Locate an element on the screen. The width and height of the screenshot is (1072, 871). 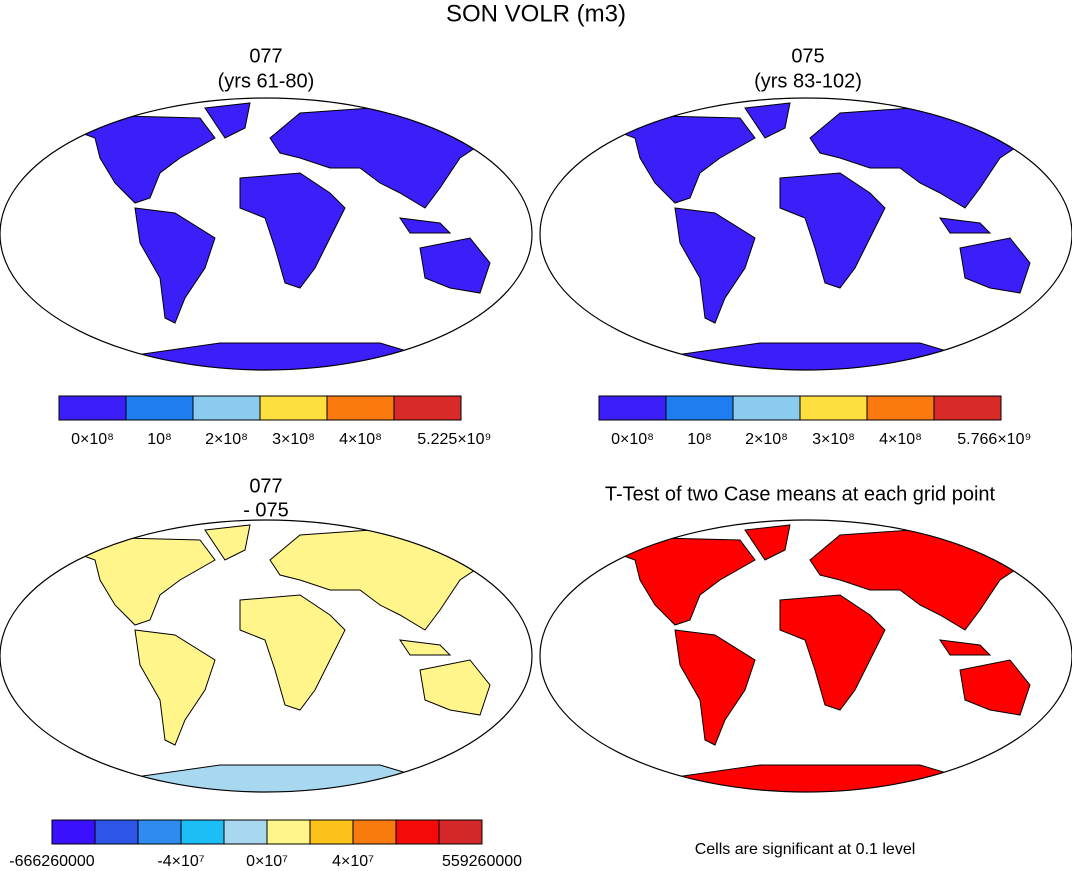
panel-note: Cells are significant at 0.1 level is located at coordinates (805, 849).